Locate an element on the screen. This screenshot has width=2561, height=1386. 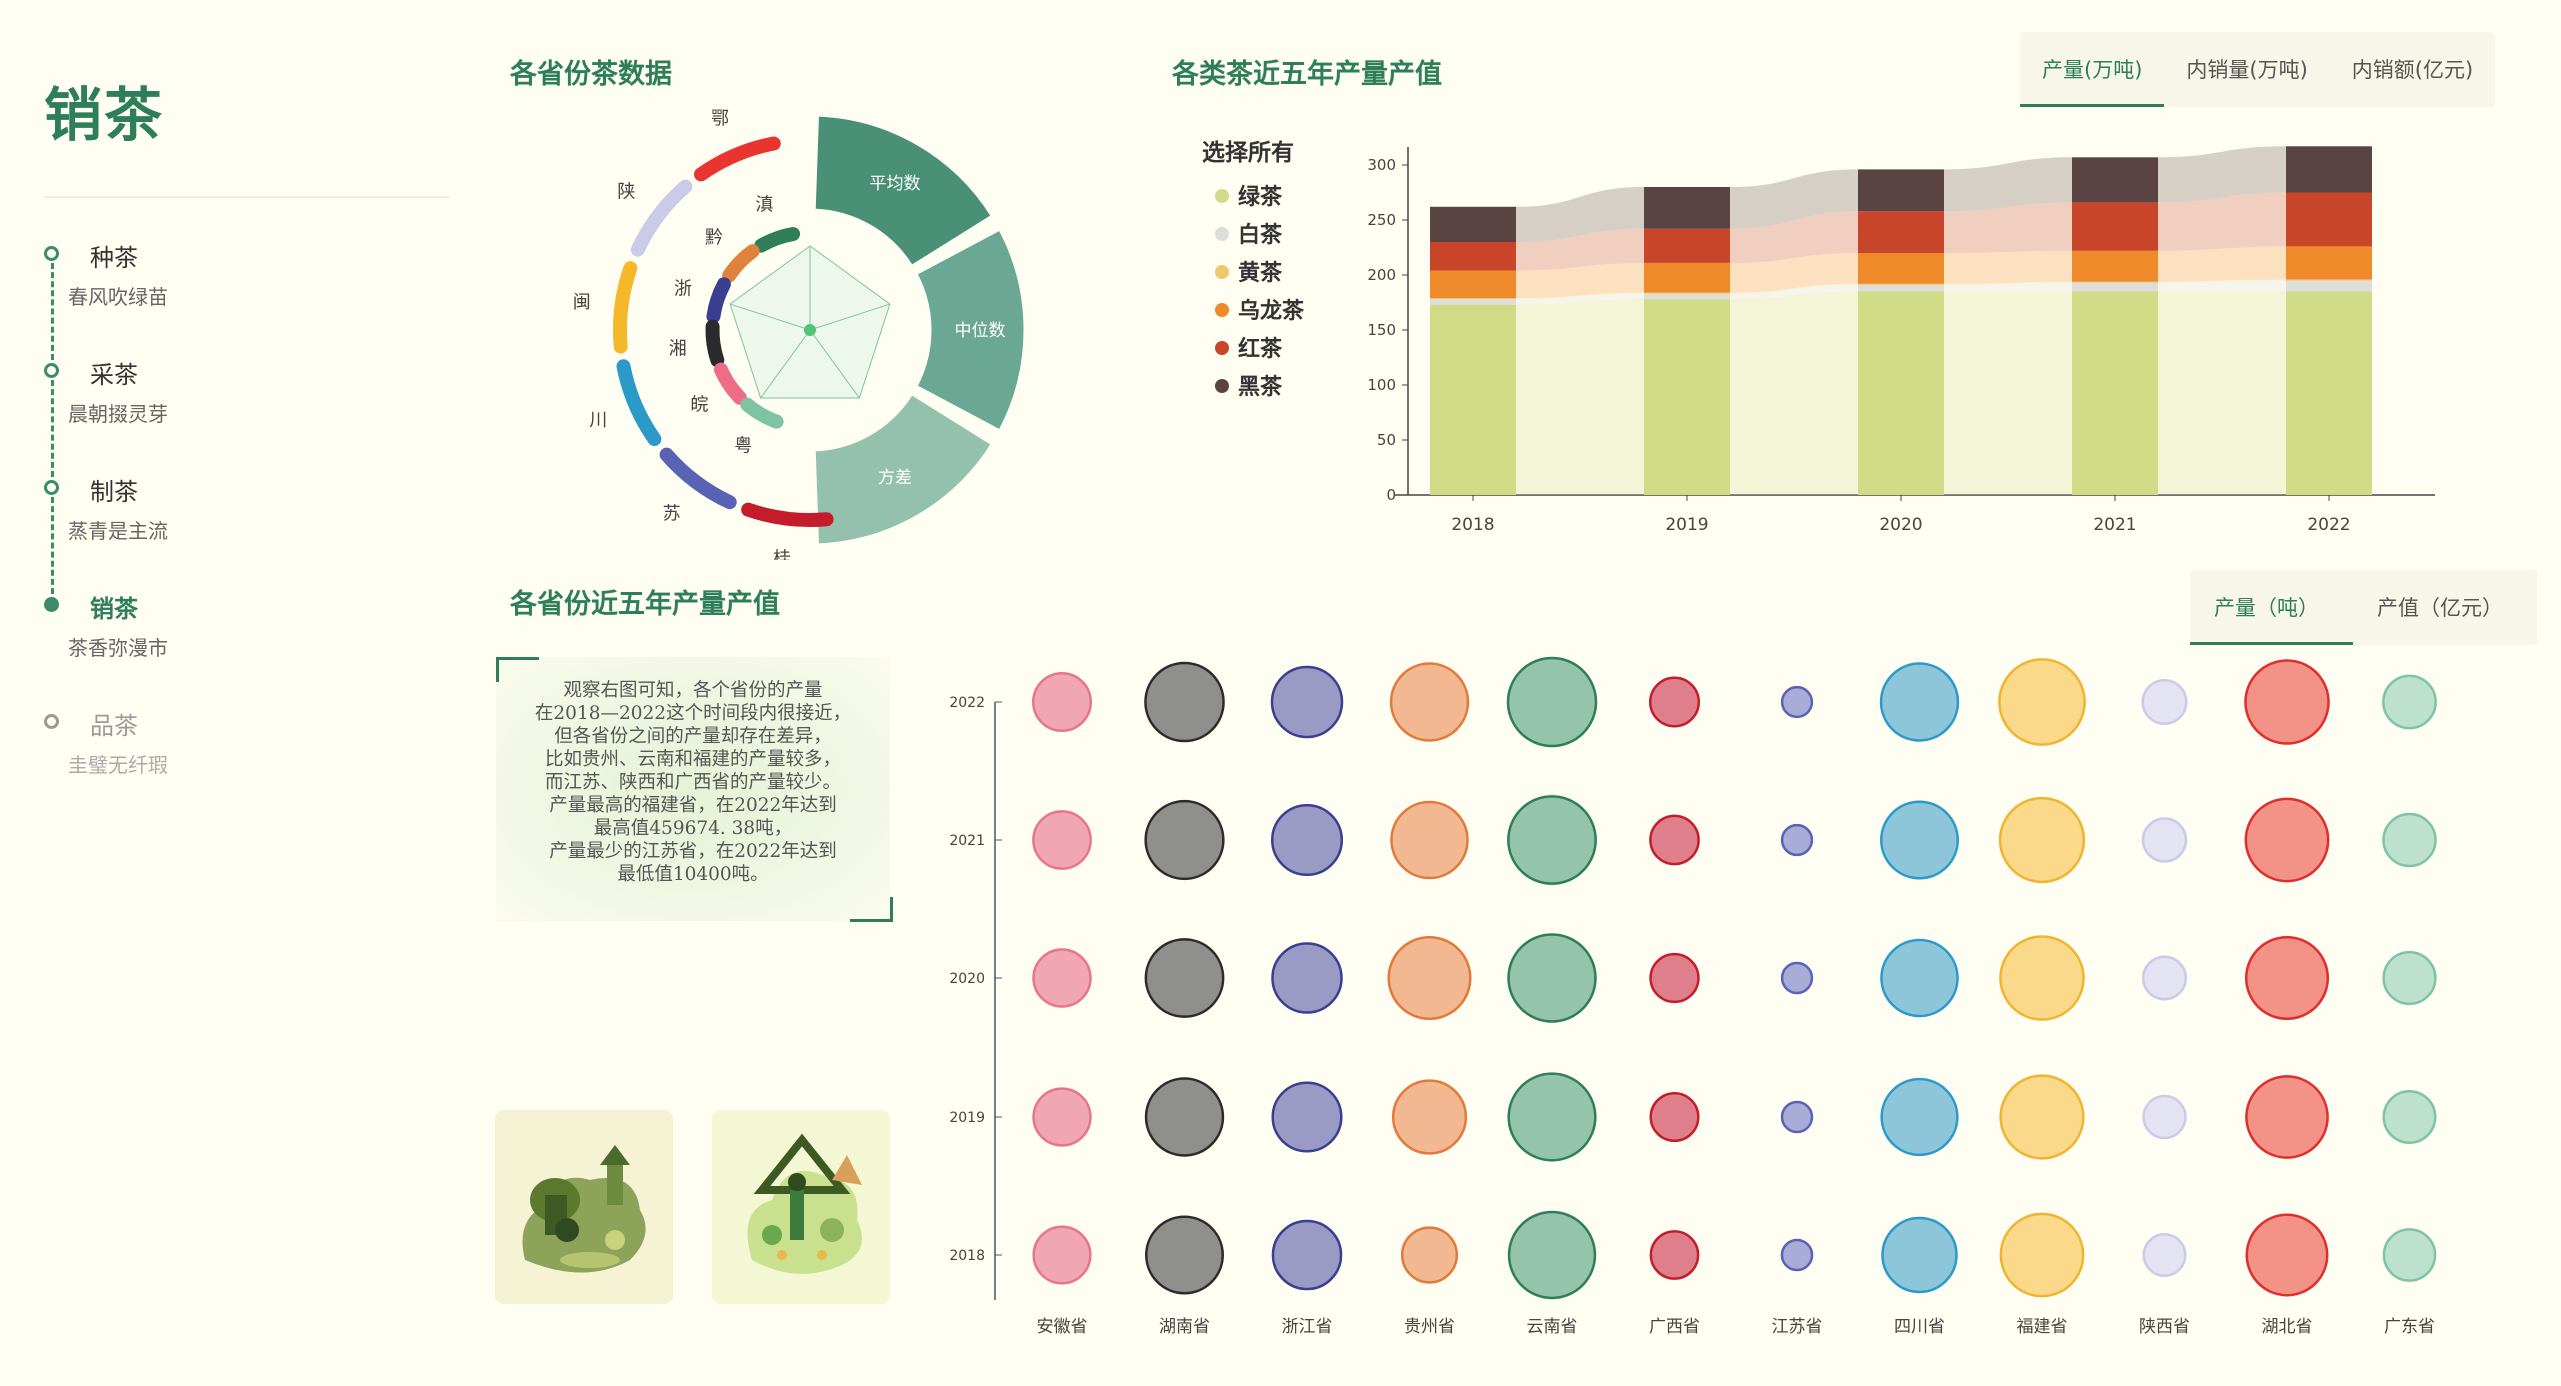
outer-province-label: 川 is located at coordinates (598, 420).